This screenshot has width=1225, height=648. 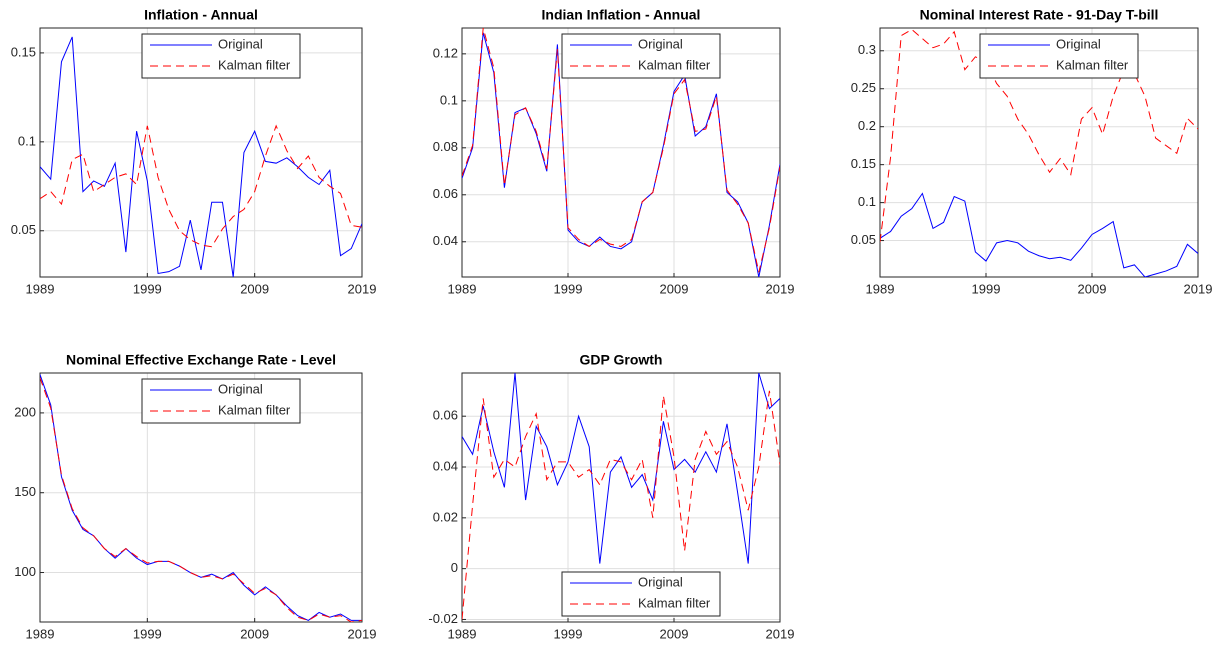 What do you see at coordinates (445, 516) in the screenshot?
I see `y-tick-label: 0.02` at bounding box center [445, 516].